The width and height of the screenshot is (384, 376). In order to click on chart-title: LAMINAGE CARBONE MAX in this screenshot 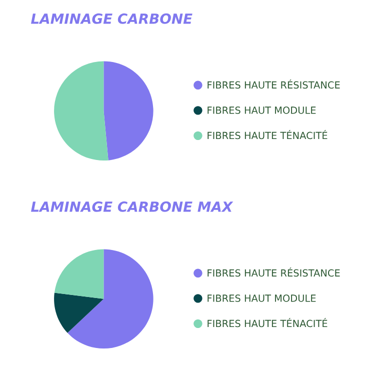, I will do `click(132, 206)`.